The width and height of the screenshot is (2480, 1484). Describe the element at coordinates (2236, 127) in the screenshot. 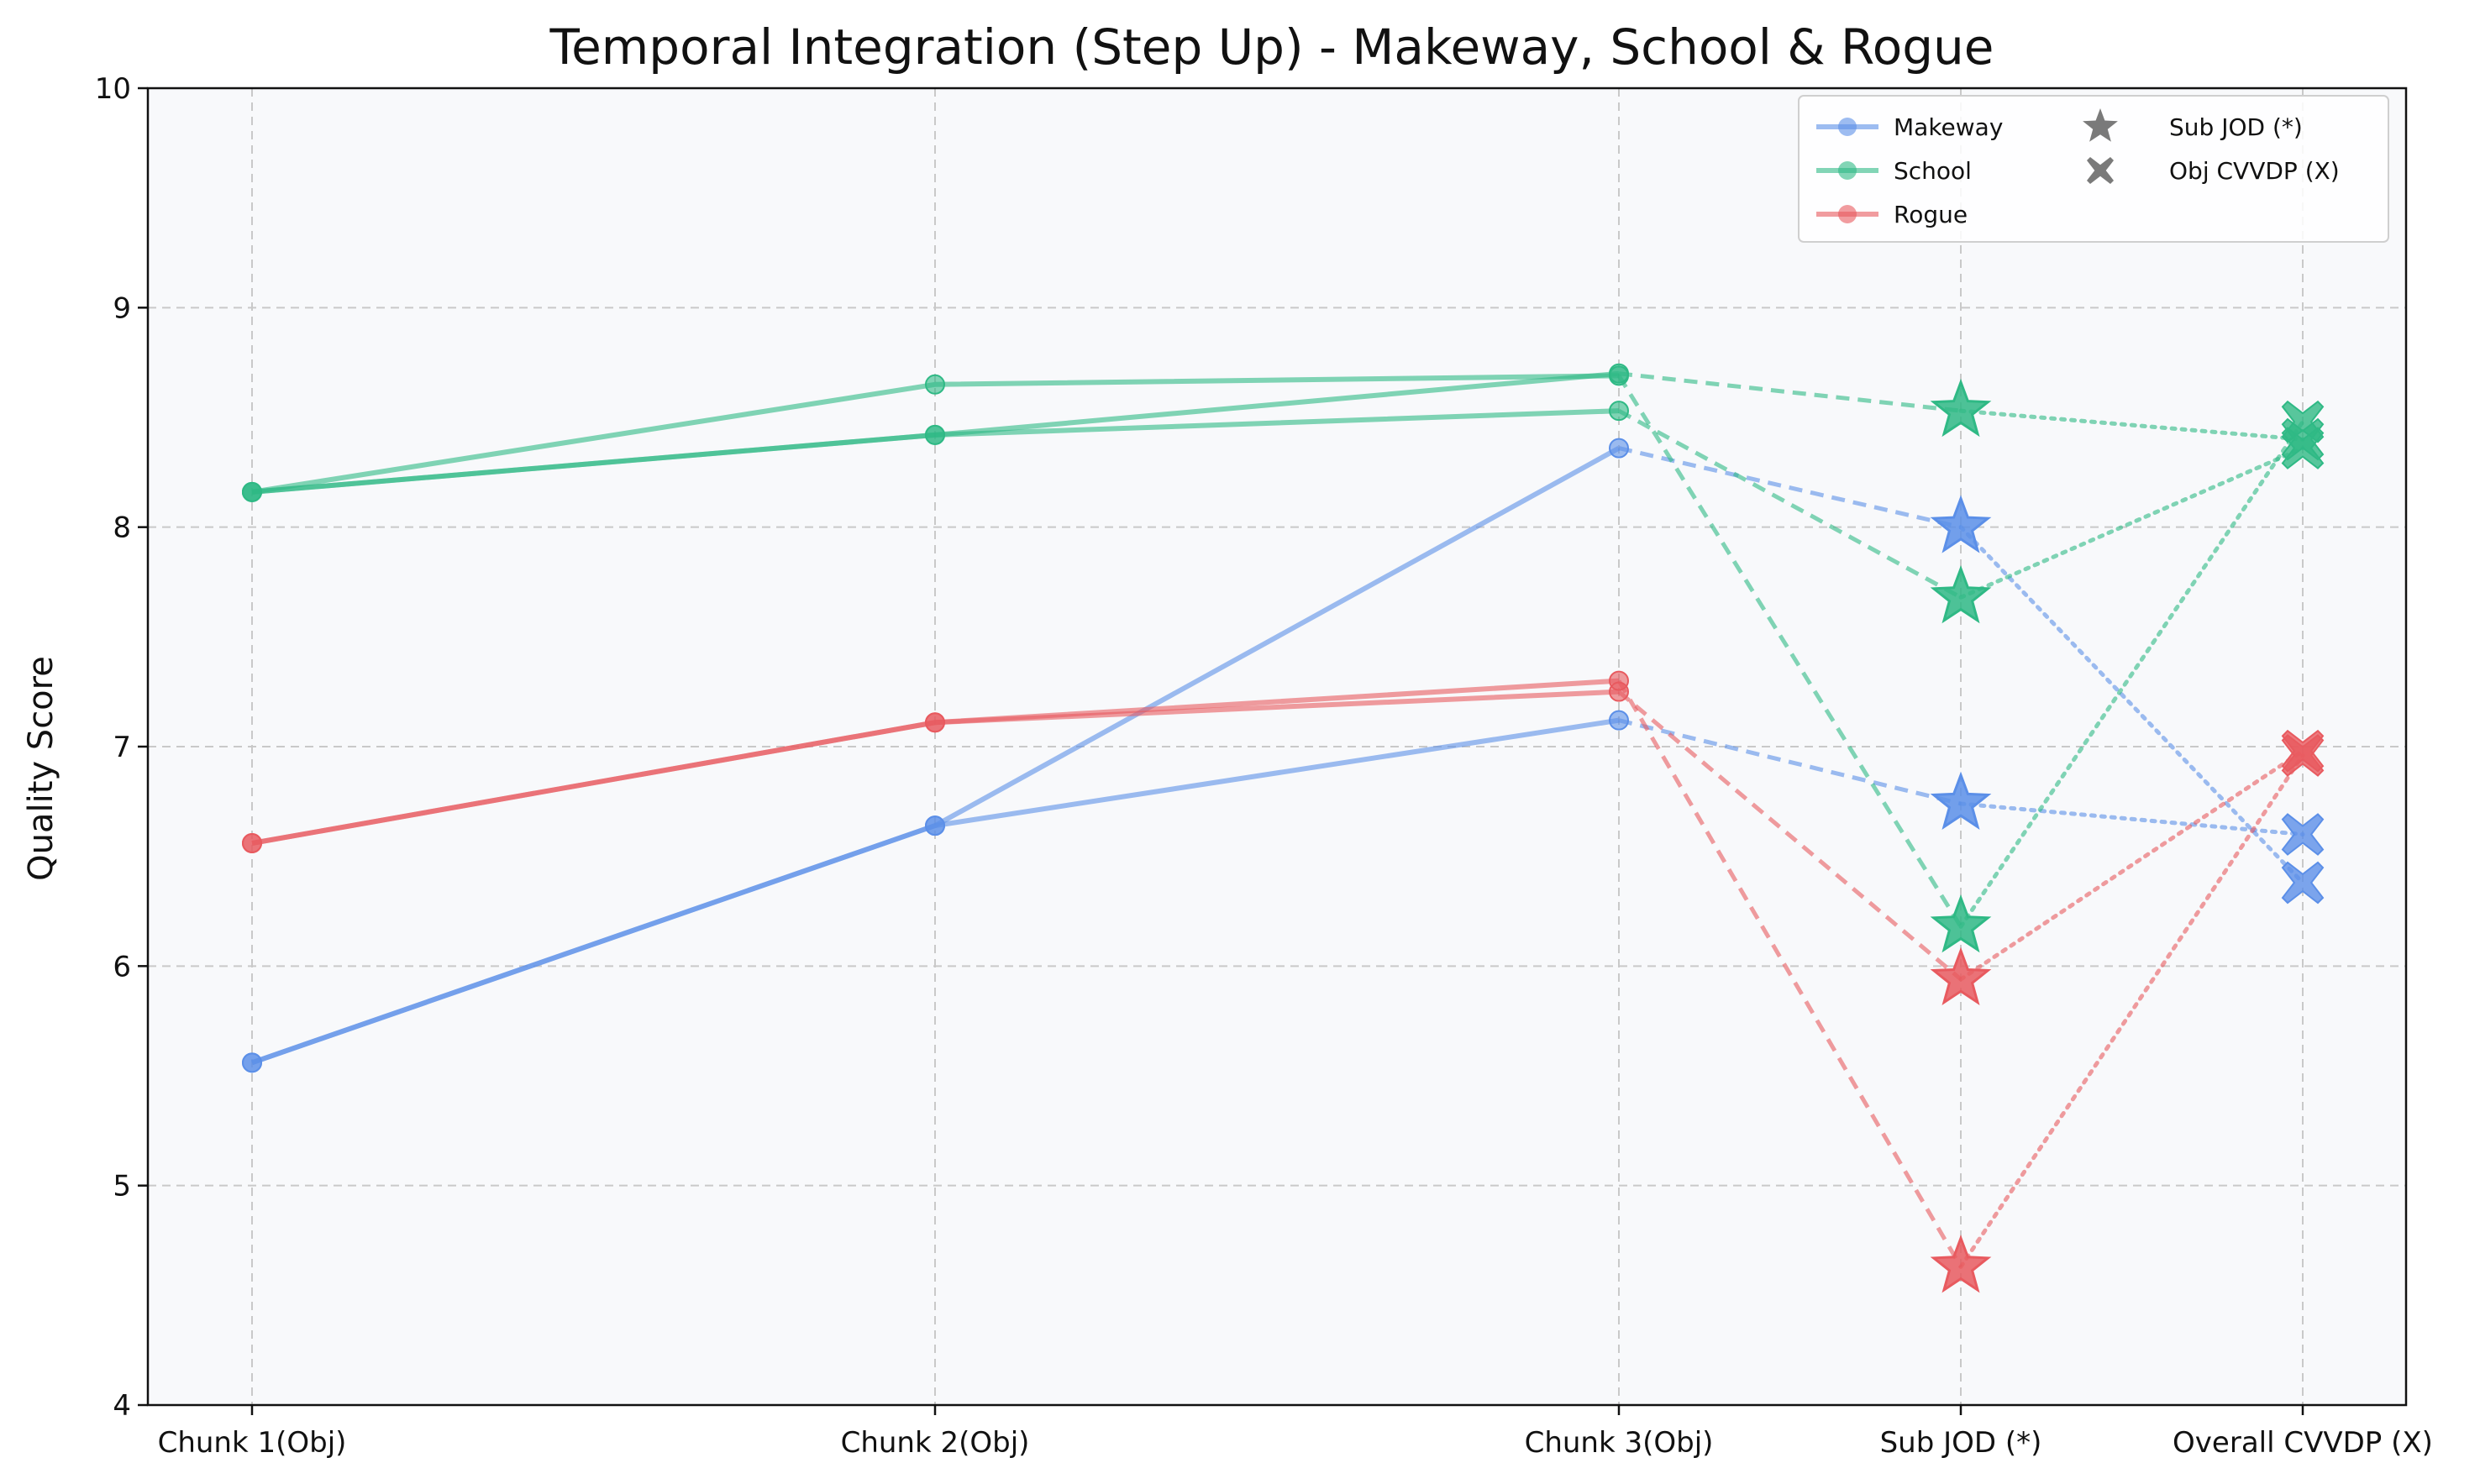

I see `legend-label: Sub JOD (*)` at that location.